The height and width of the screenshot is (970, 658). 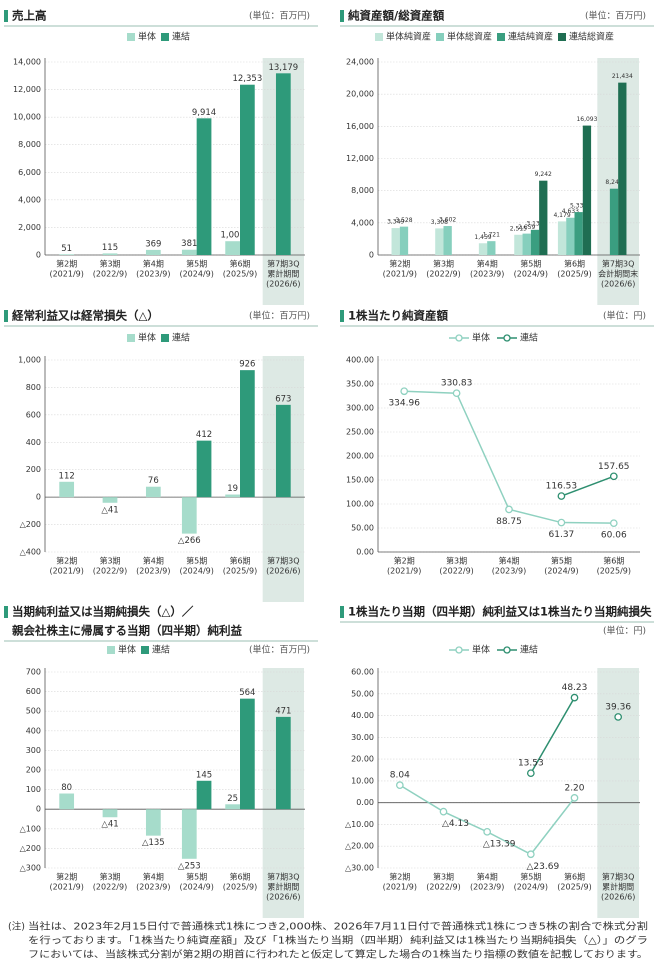 I want to click on value-label: 2.20, so click(x=574, y=788).